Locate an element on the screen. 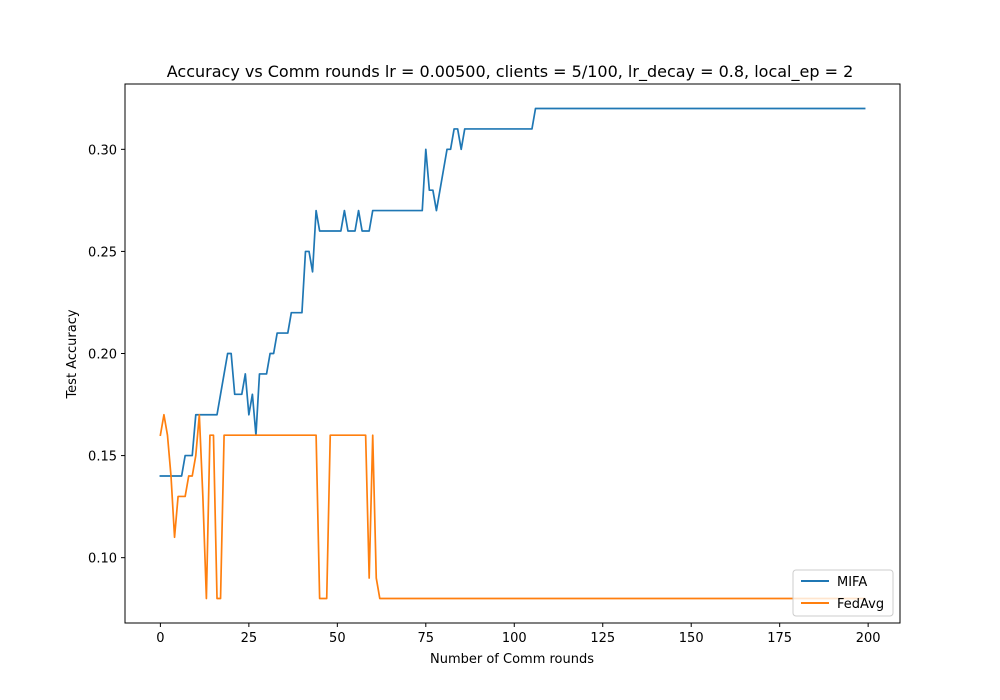 The image size is (1000, 700). x-tick-label: 100 is located at coordinates (514, 638).